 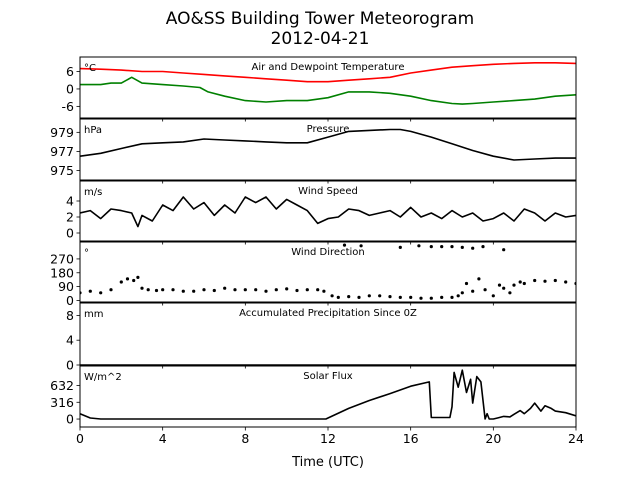 I want to click on panel-unit-label: °C, so click(x=90, y=68).